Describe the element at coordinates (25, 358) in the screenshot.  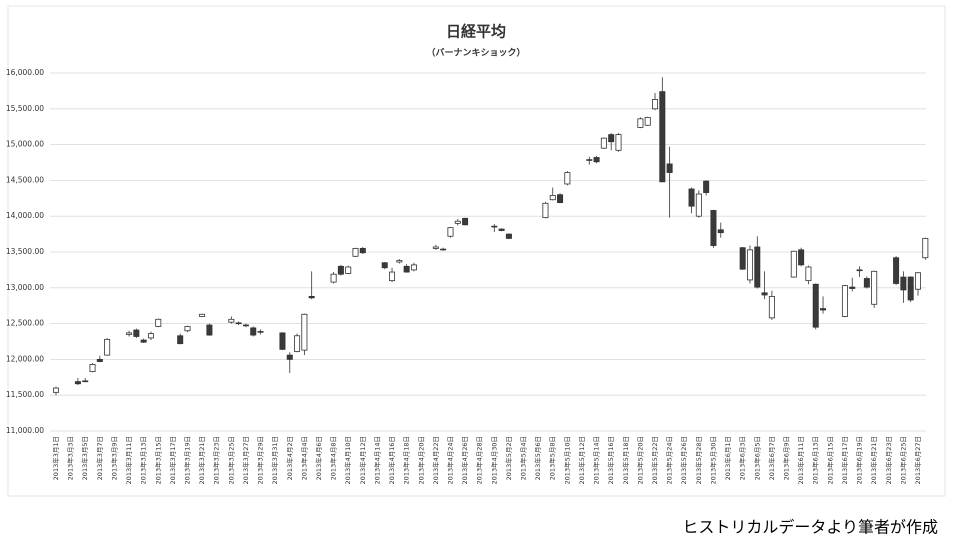
I see `y-tick-label: 12,000.00` at that location.